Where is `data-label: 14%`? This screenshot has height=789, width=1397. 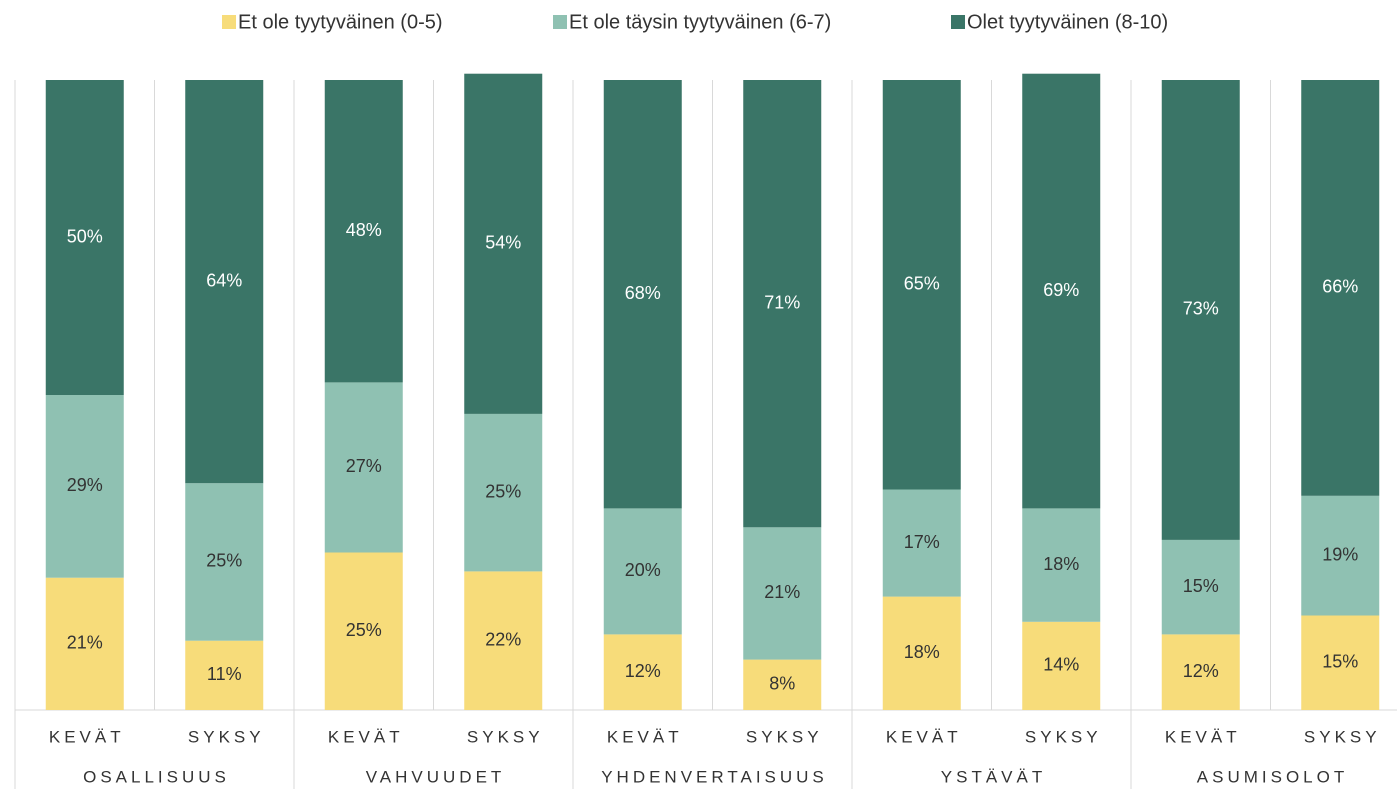 data-label: 14% is located at coordinates (1061, 665).